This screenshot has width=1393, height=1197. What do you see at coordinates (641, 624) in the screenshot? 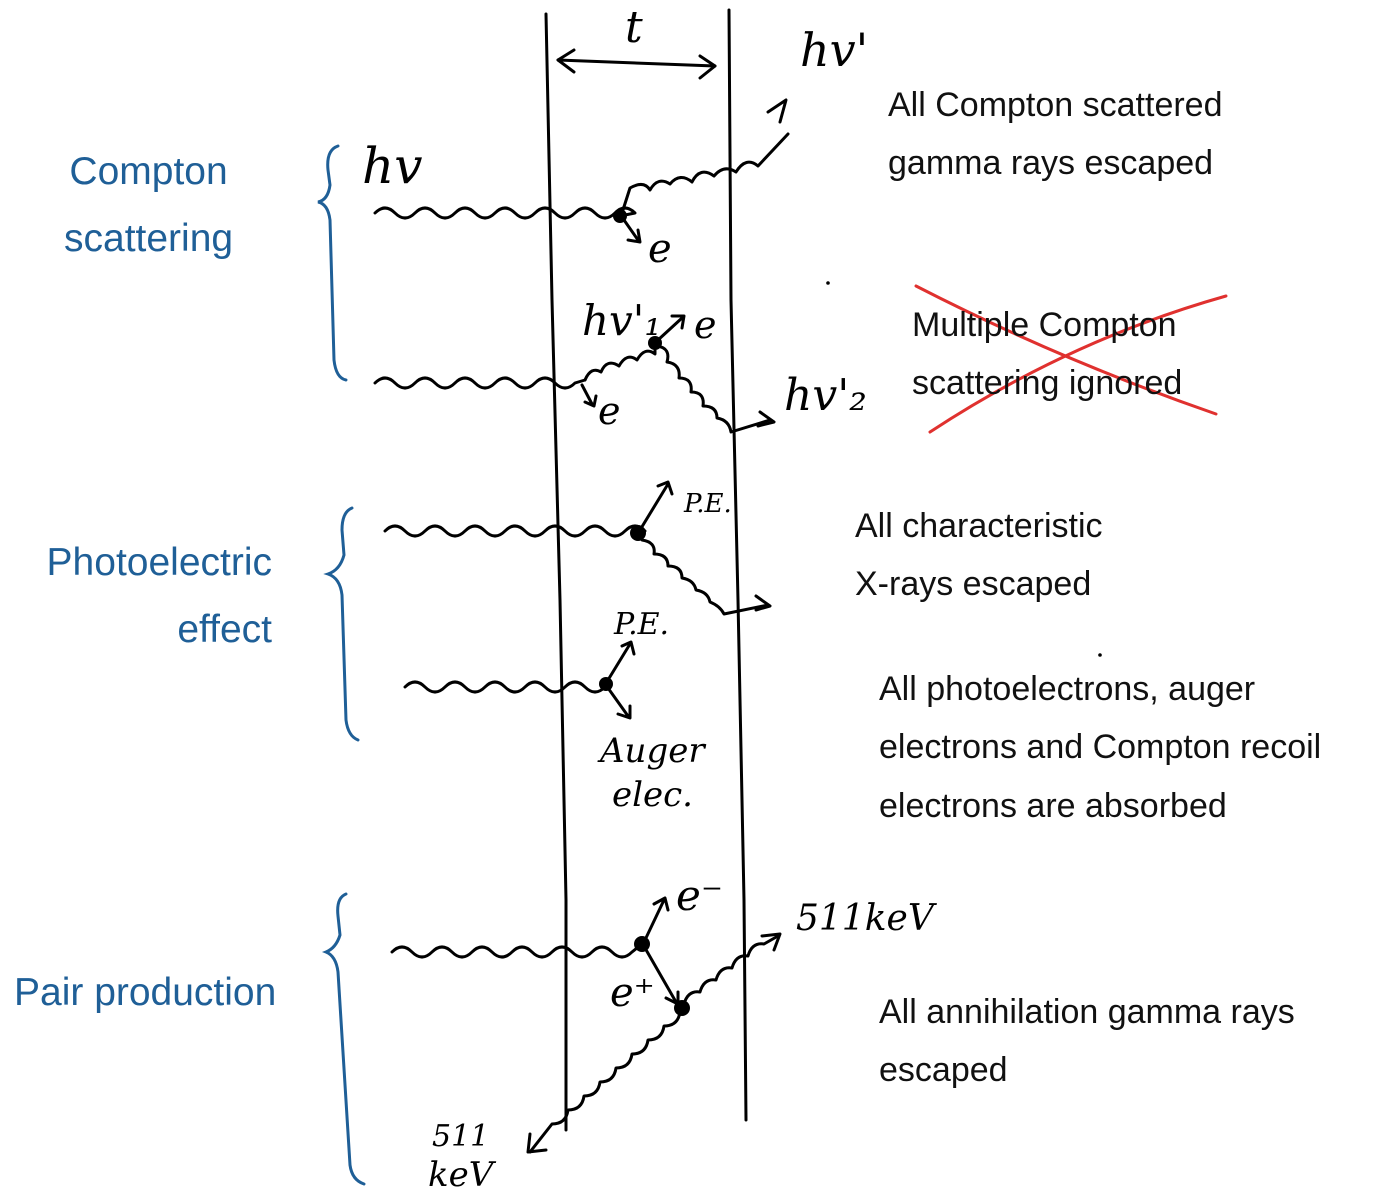
I see `pe-label-2: P.E.` at bounding box center [641, 624].